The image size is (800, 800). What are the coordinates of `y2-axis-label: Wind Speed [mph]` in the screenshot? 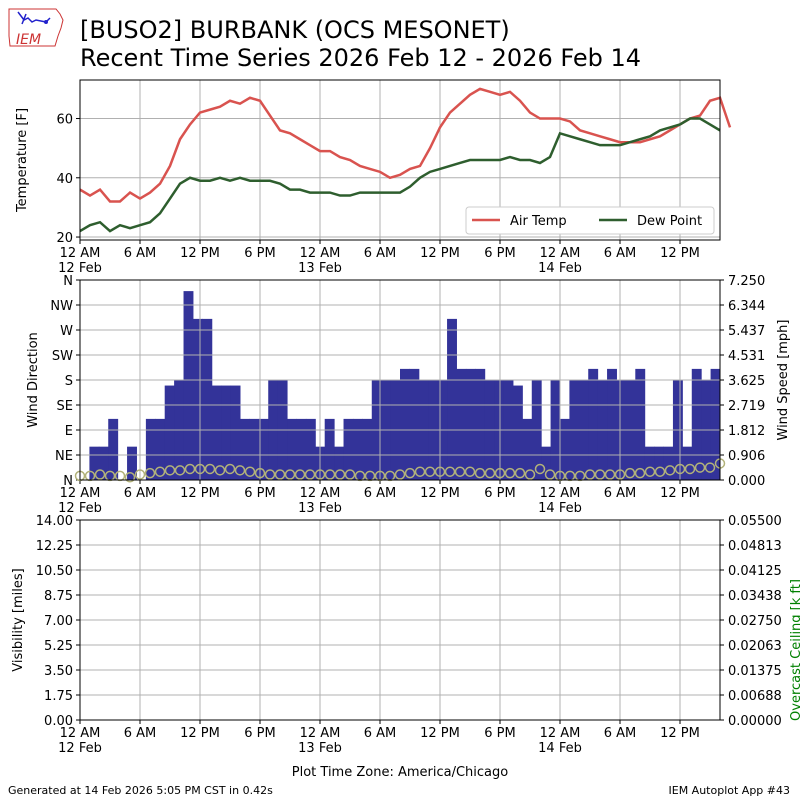 It's located at (783, 380).